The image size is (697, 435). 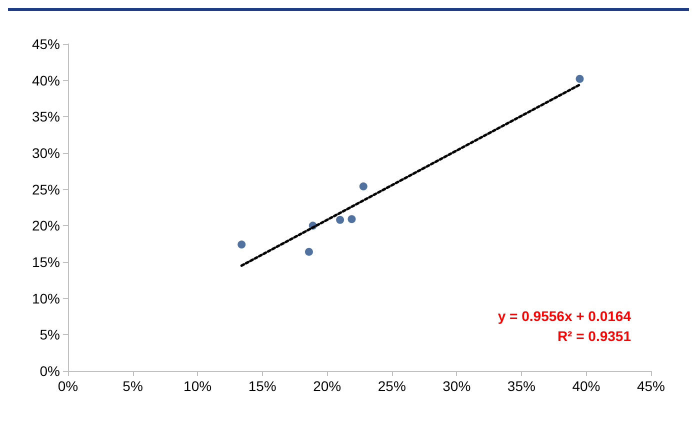 What do you see at coordinates (456, 386) in the screenshot?
I see `x-tick-label: 30%` at bounding box center [456, 386].